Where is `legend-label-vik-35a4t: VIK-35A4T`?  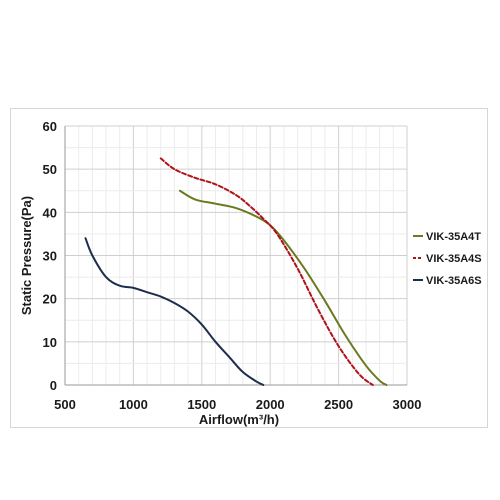 legend-label-vik-35a4t: VIK-35A4T is located at coordinates (453, 237).